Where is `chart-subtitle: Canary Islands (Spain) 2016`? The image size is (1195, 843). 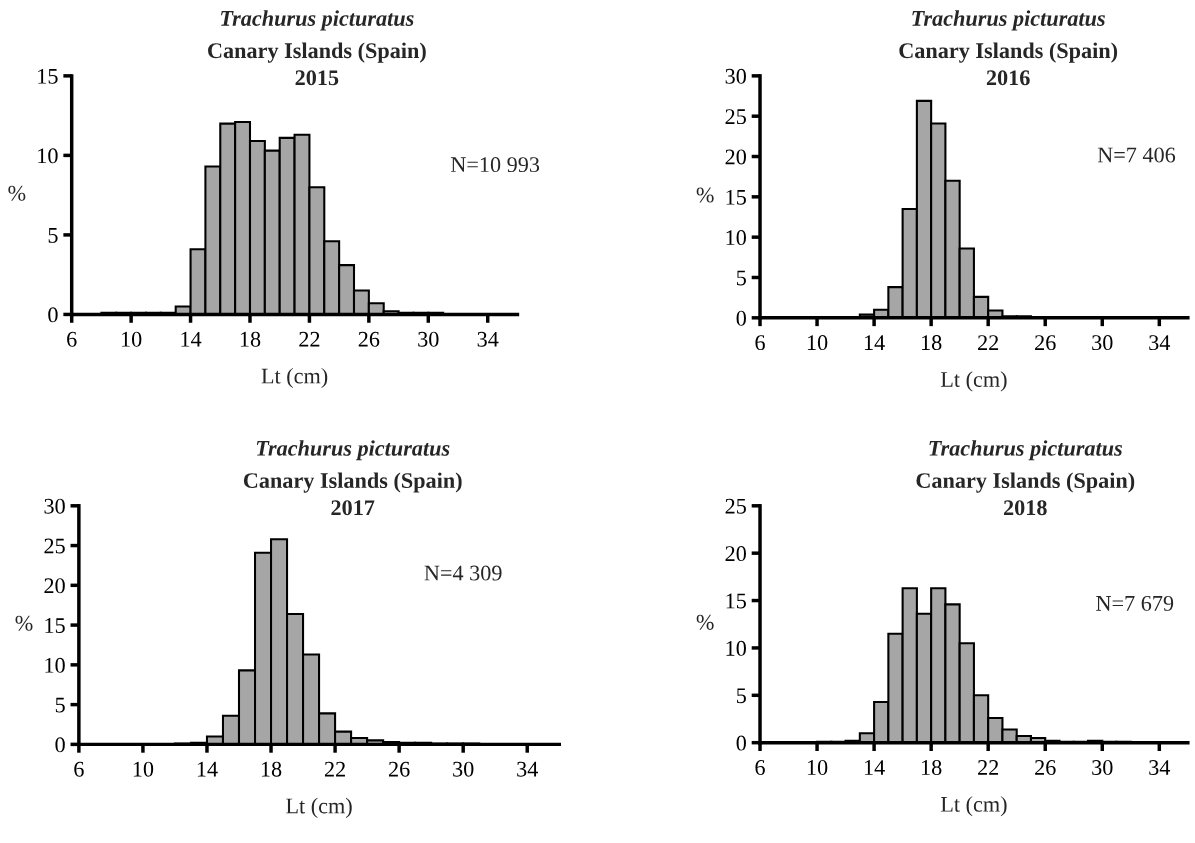 chart-subtitle: Canary Islands (Spain) 2016 is located at coordinates (1008, 64).